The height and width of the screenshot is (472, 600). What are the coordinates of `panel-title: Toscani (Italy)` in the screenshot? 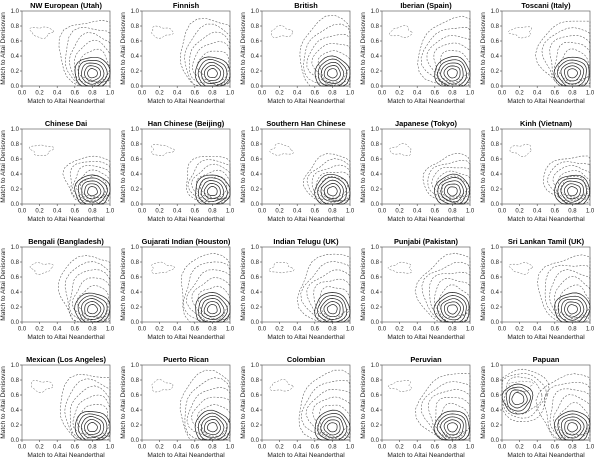 It's located at (546, 5).